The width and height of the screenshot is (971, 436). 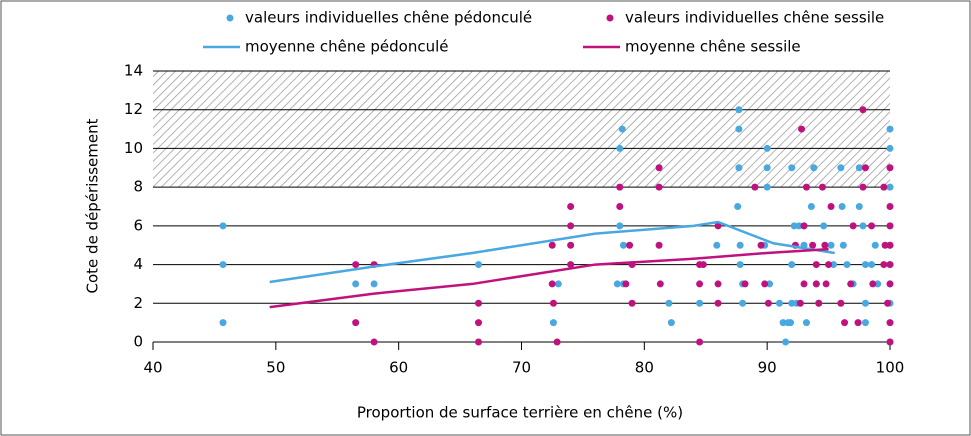 What do you see at coordinates (152, 368) in the screenshot?
I see `x-tick-label: 40` at bounding box center [152, 368].